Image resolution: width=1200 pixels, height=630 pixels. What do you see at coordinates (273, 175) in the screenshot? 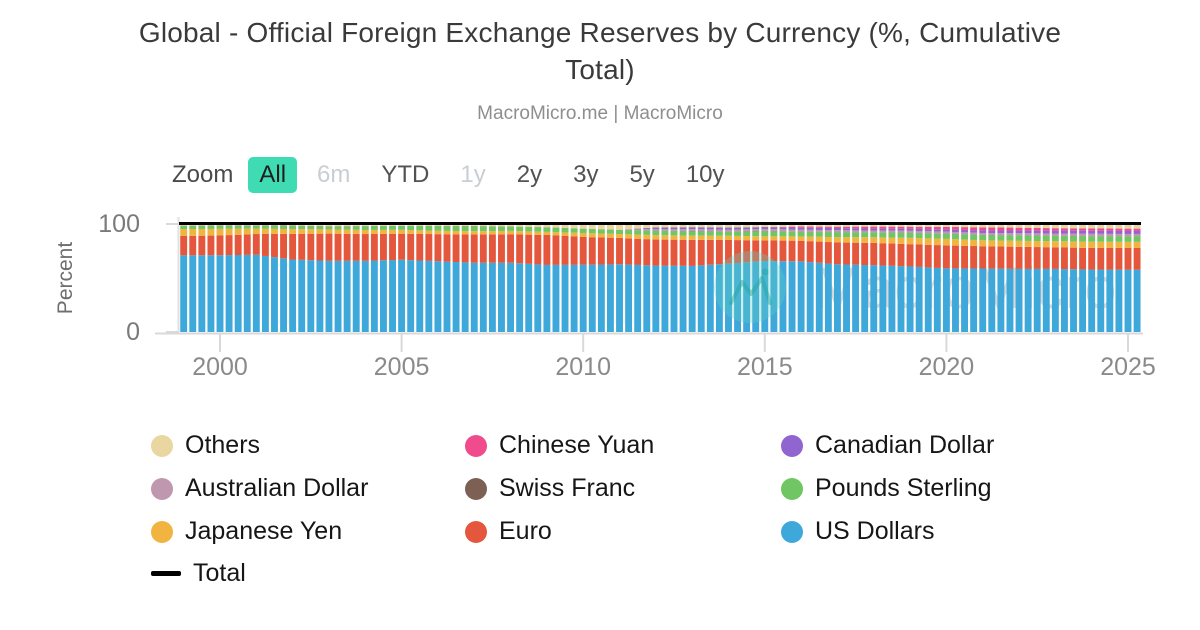
I see `zoom-button-all: All` at bounding box center [273, 175].